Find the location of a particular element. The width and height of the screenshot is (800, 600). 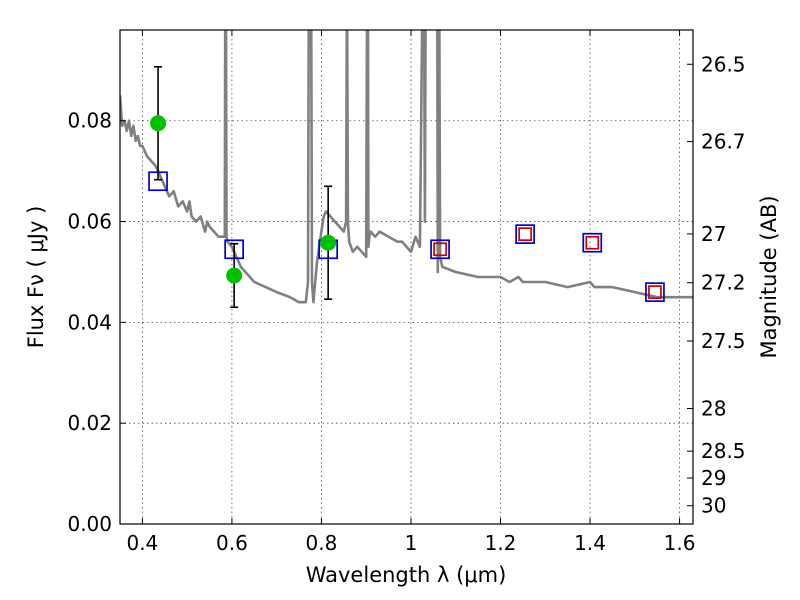

mag-tick-label: 26.5 is located at coordinates (723, 64).